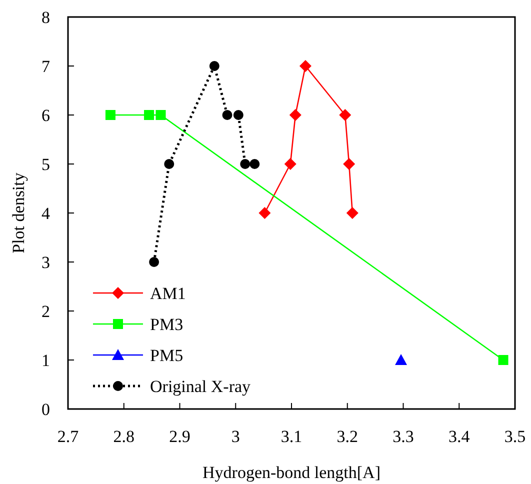  I want to click on y-tick-label: 6, so click(46, 115).